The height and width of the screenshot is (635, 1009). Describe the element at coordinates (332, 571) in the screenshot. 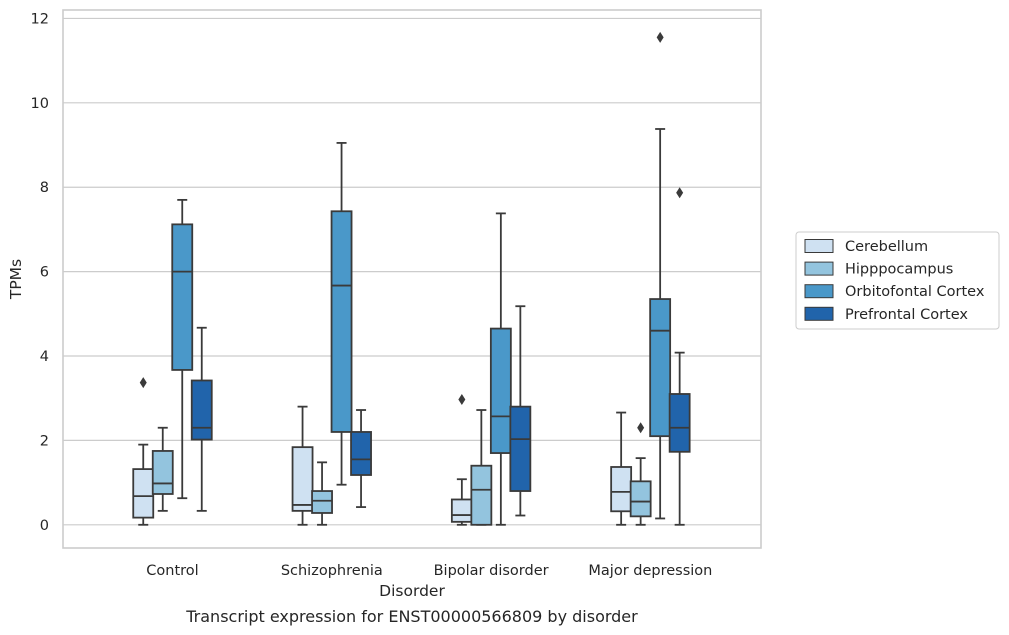

I see `x-tick-label: Schizophrenia` at that location.